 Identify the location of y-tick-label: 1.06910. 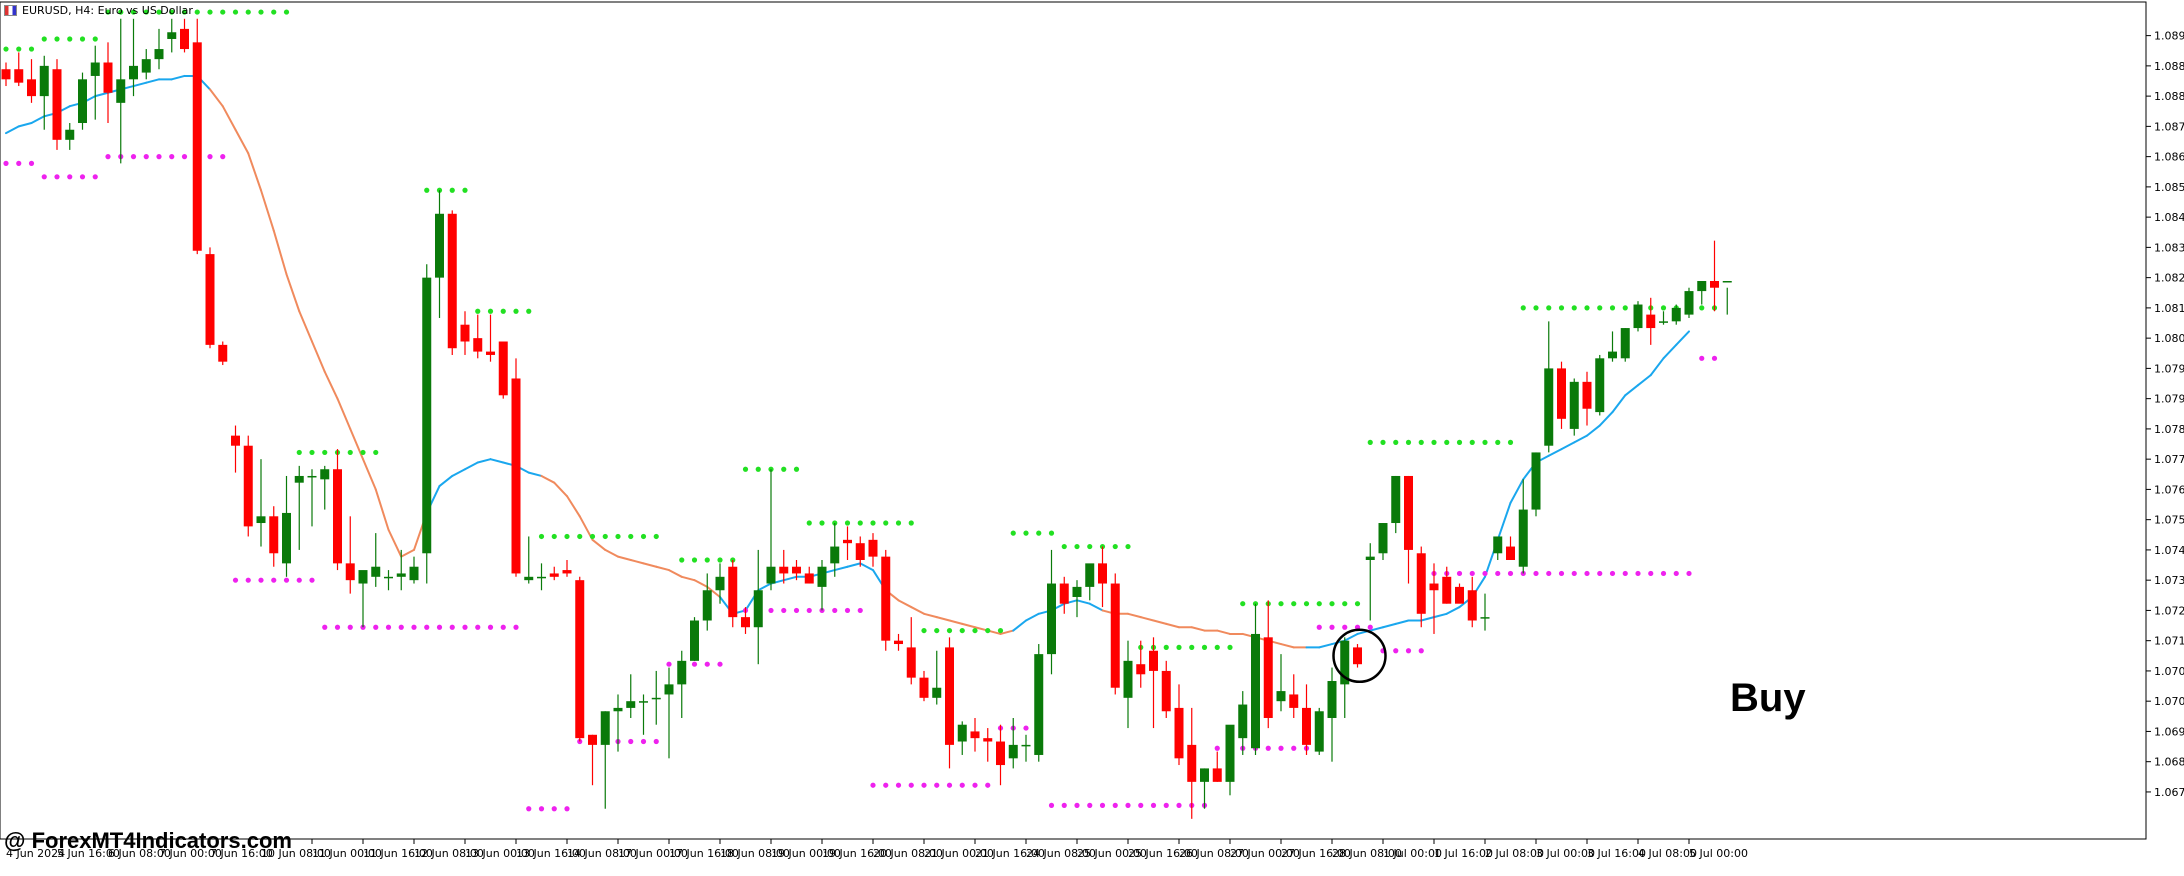
(2169, 731).